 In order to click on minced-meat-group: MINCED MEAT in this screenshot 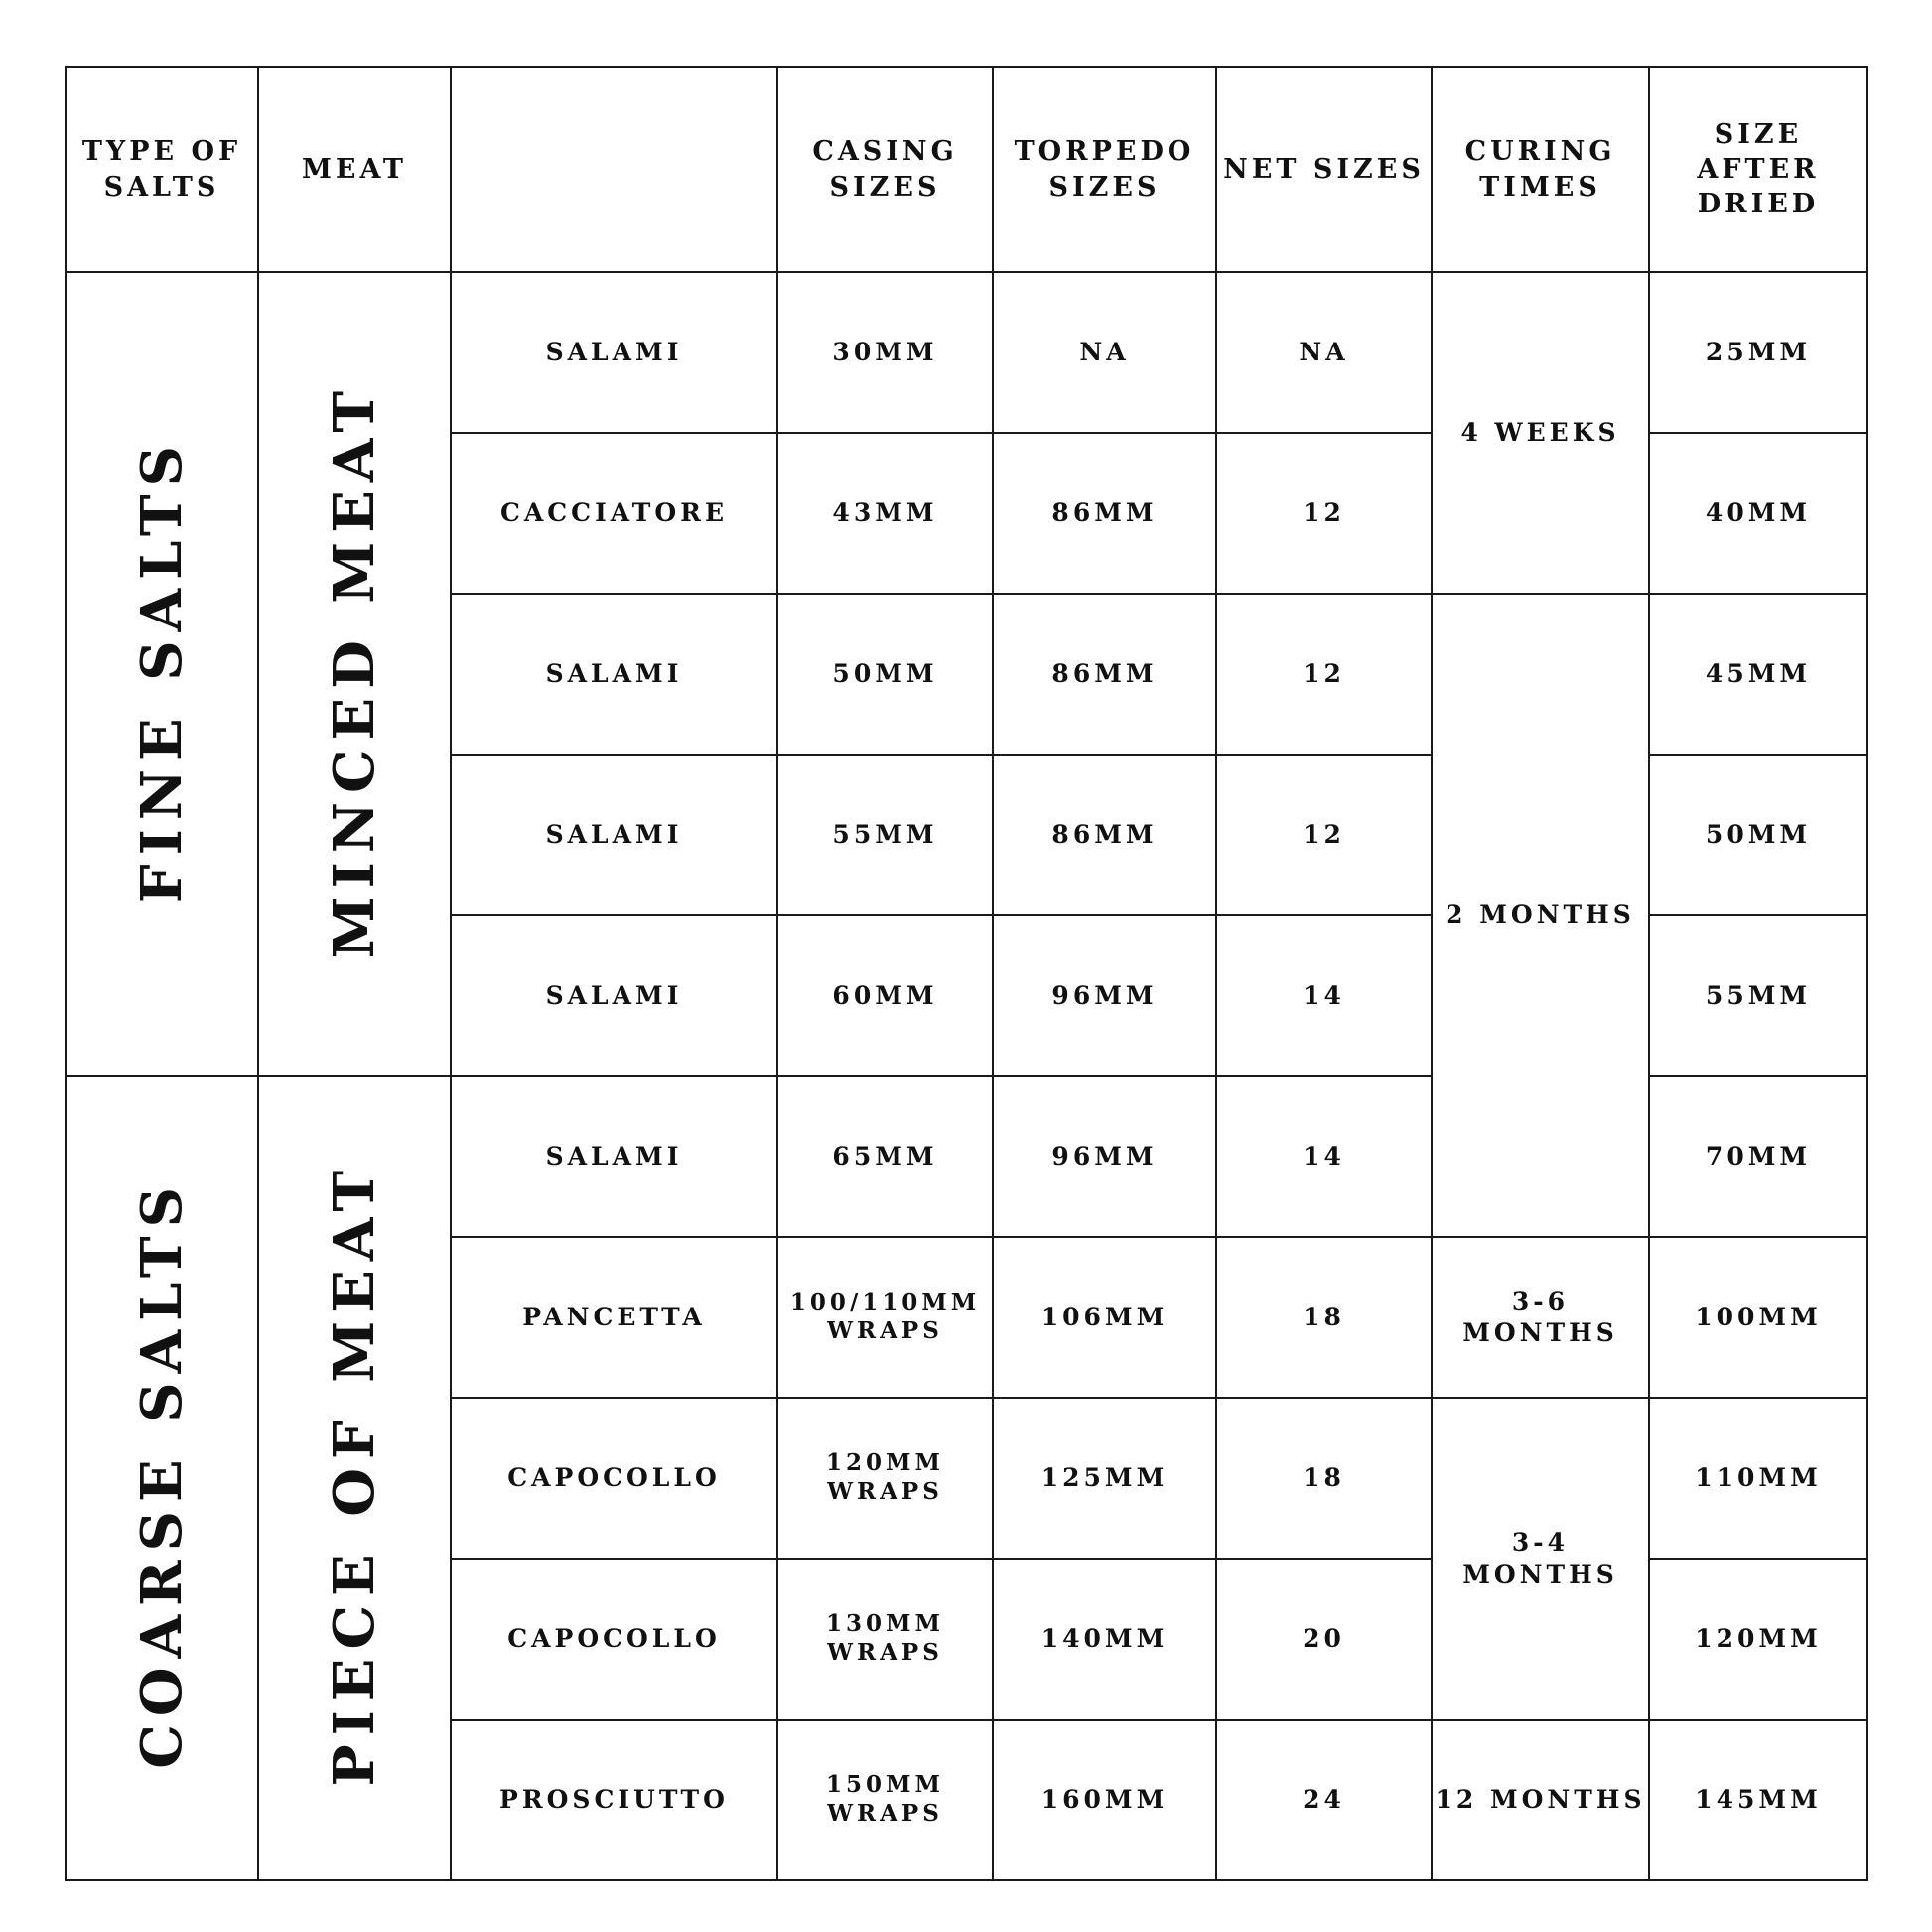, I will do `click(355, 674)`.